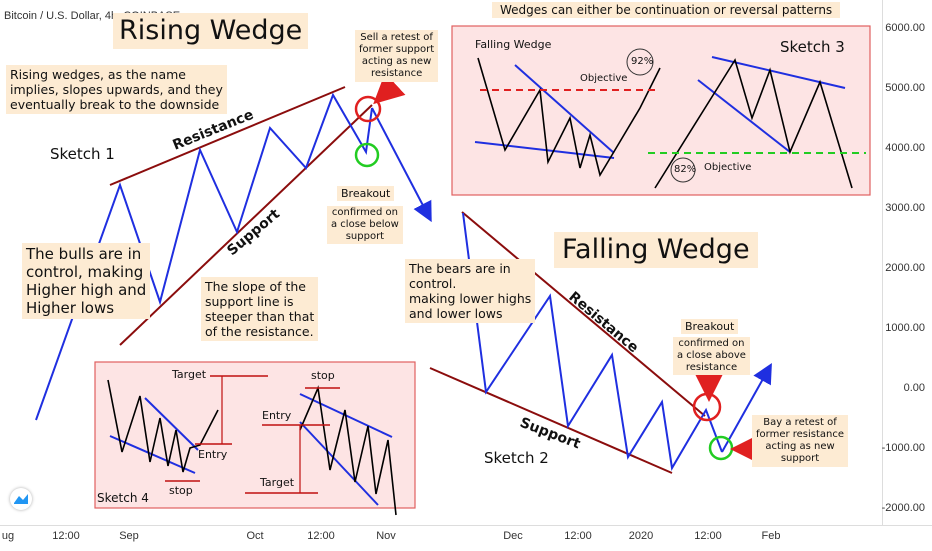  What do you see at coordinates (744, 116) in the screenshot?
I see `s3b-support` at bounding box center [744, 116].